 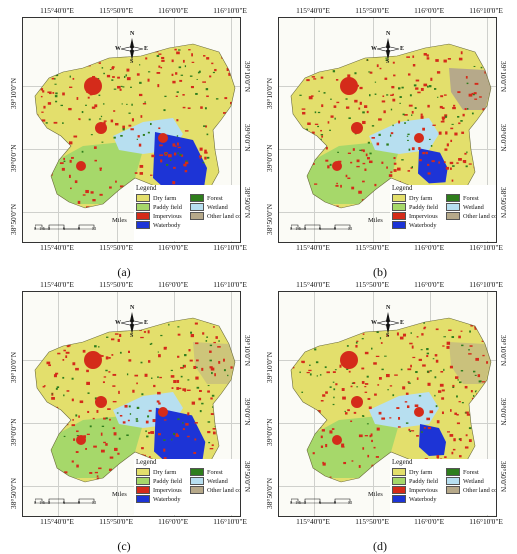 I want to click on compass-letter-s: S, so click(x=388, y=62).